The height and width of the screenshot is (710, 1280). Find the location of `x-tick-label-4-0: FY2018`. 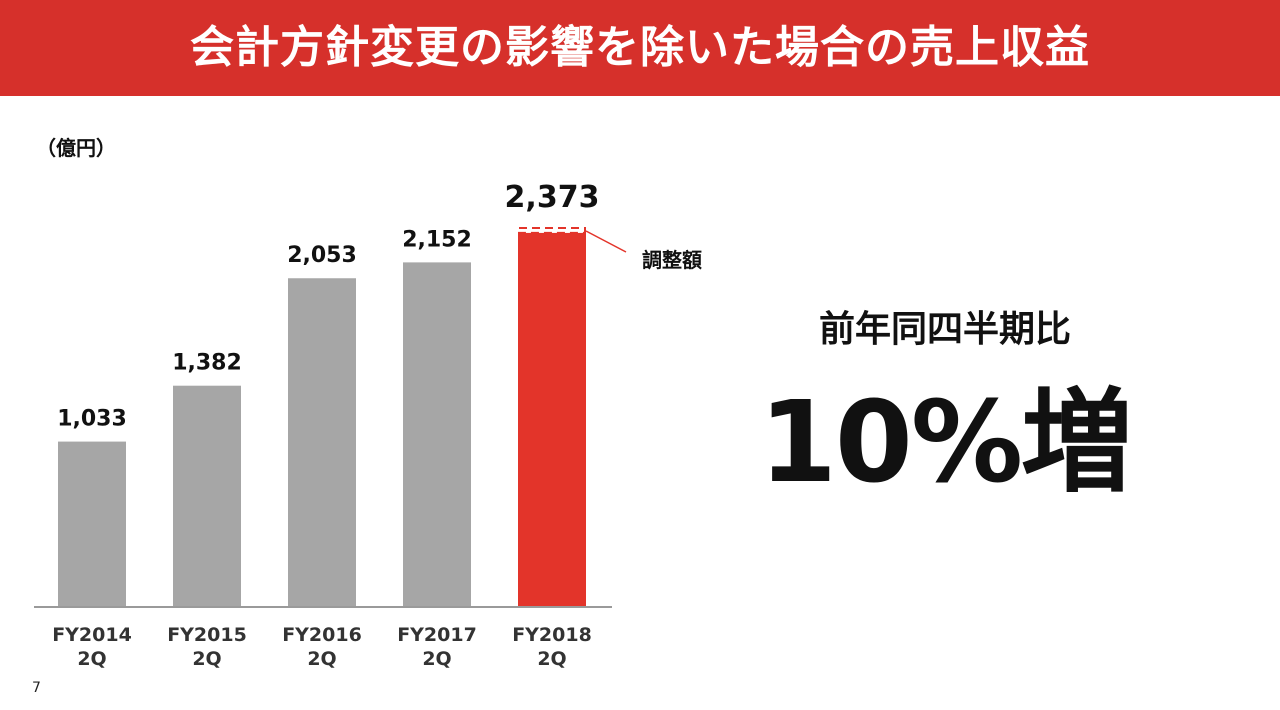

x-tick-label-4-0: FY2018 is located at coordinates (552, 635).